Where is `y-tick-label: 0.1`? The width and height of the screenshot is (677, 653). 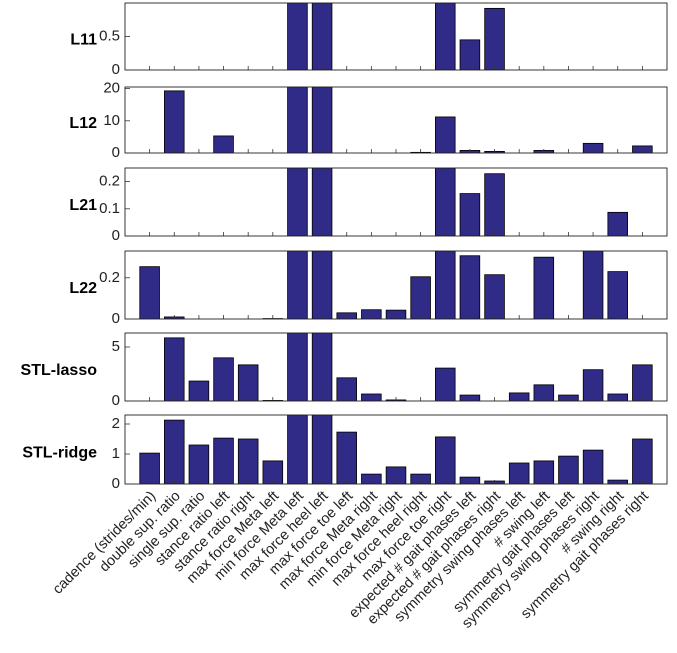 y-tick-label: 0.1 is located at coordinates (109, 208).